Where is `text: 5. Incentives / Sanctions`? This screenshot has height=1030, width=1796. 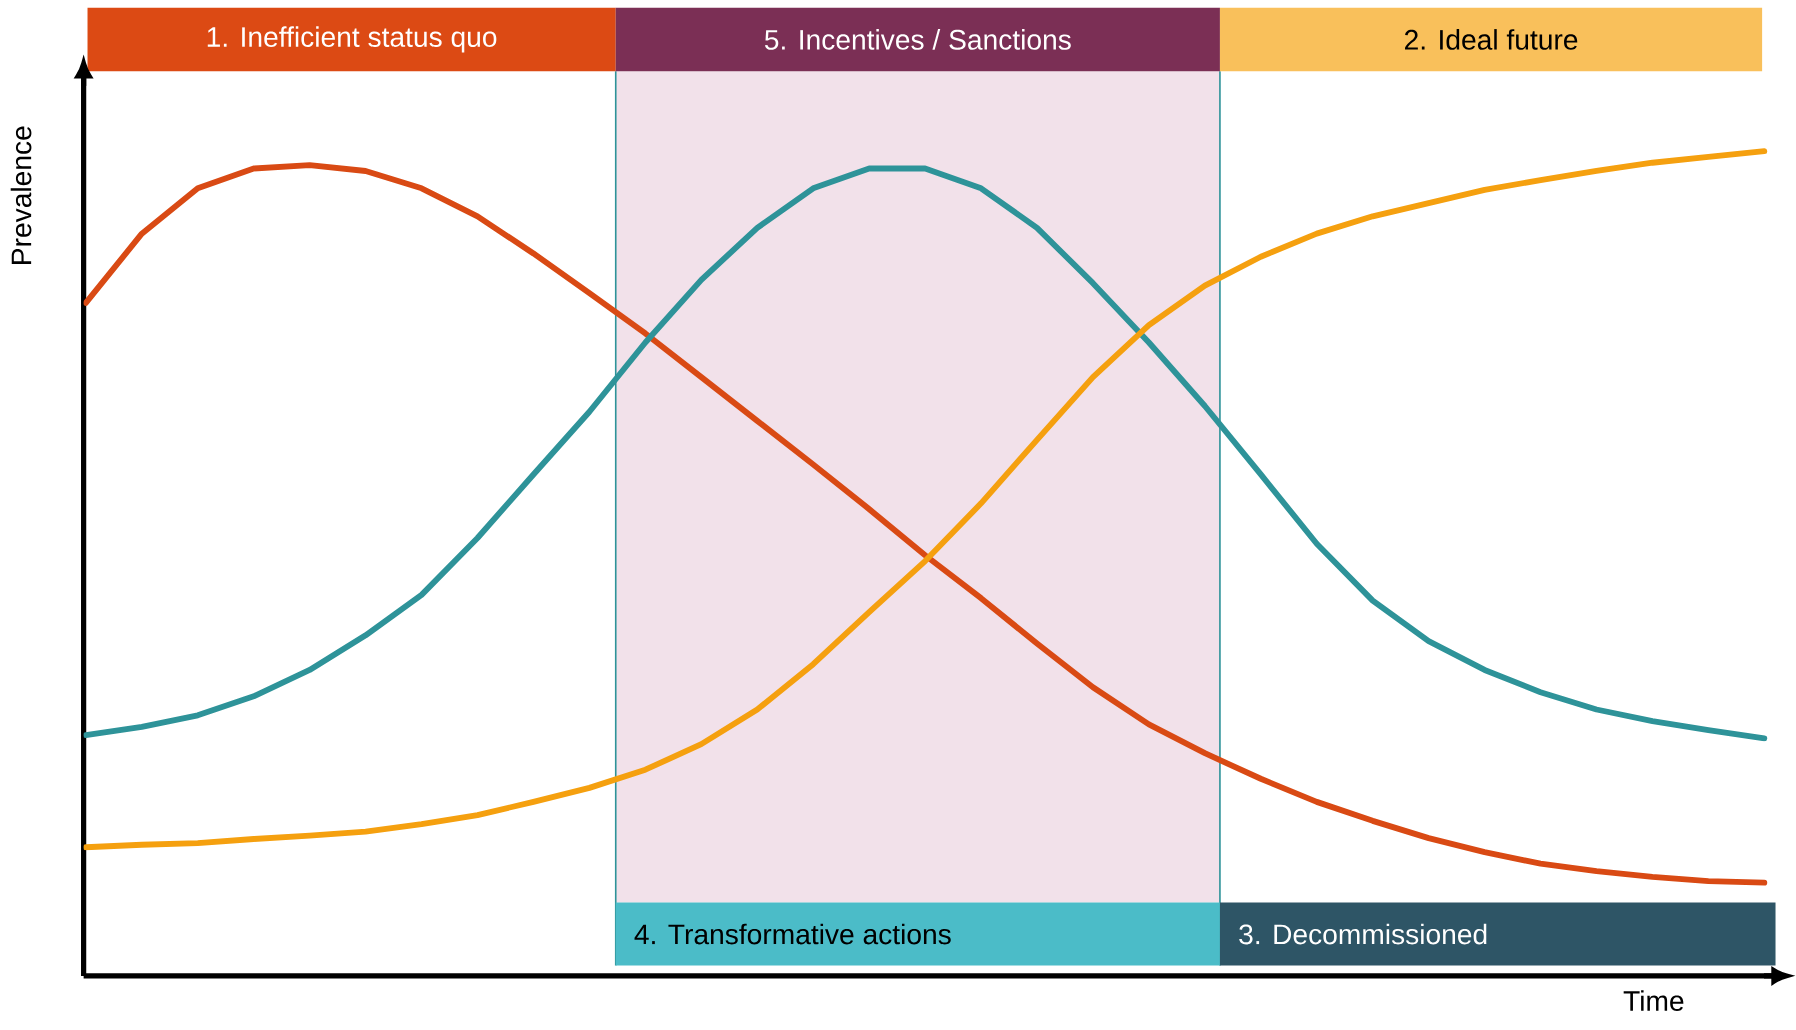
text: 5. Incentives / Sanctions is located at coordinates (917, 39).